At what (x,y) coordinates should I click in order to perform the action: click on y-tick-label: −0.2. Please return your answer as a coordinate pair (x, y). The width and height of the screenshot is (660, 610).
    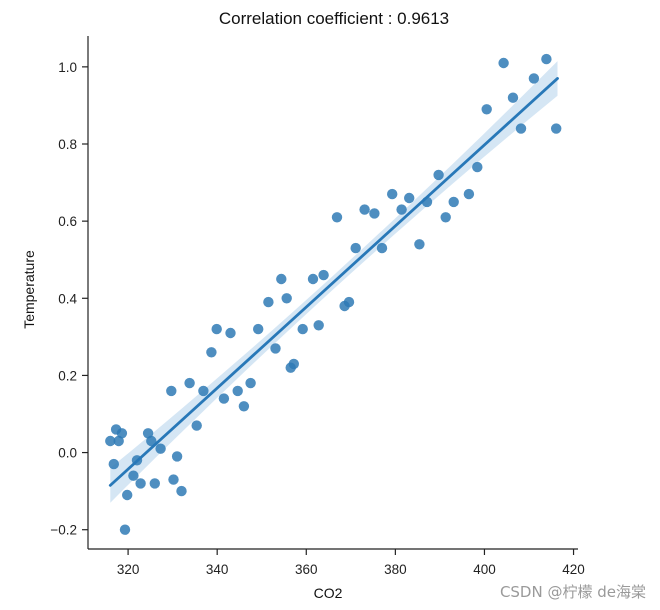
    Looking at the image, I should click on (63, 530).